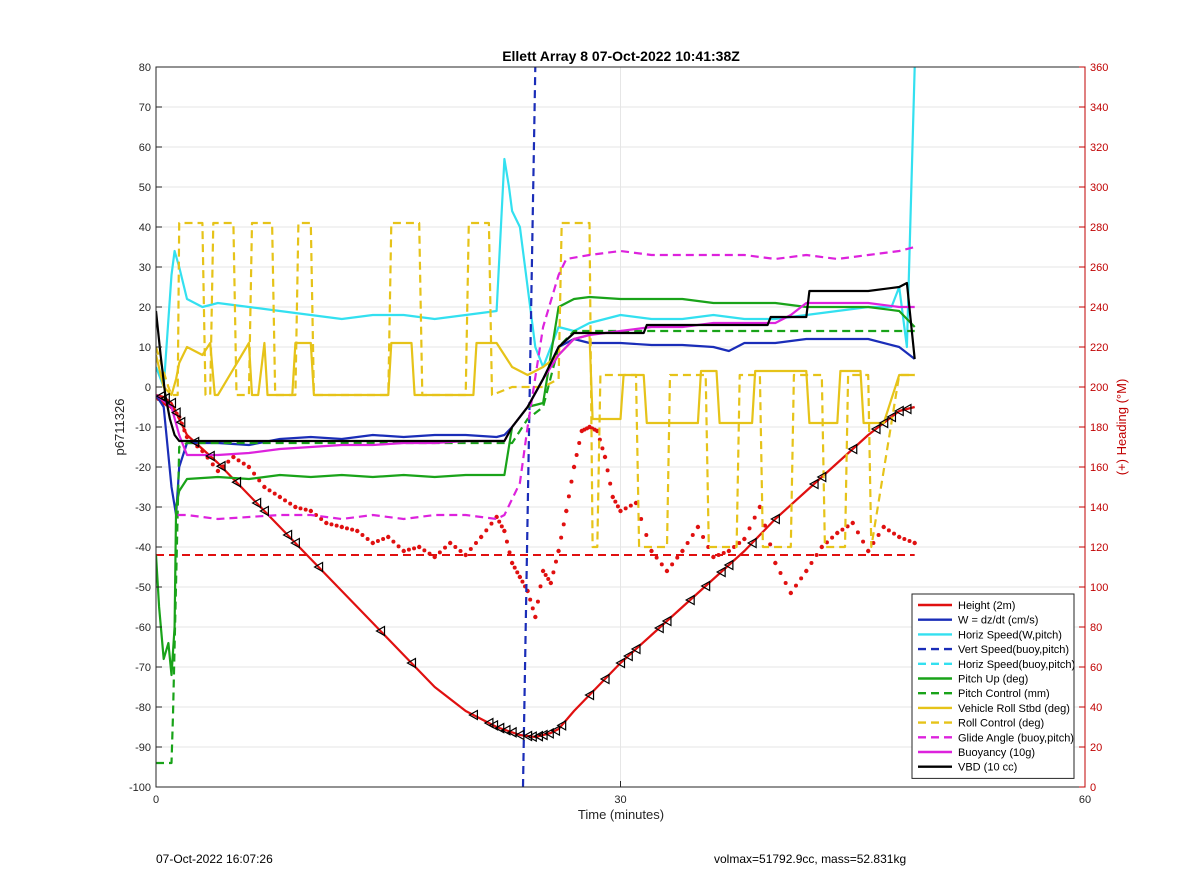 The image size is (1200, 885). Describe the element at coordinates (148, 388) in the screenshot. I see `y-tick-label: 0` at that location.